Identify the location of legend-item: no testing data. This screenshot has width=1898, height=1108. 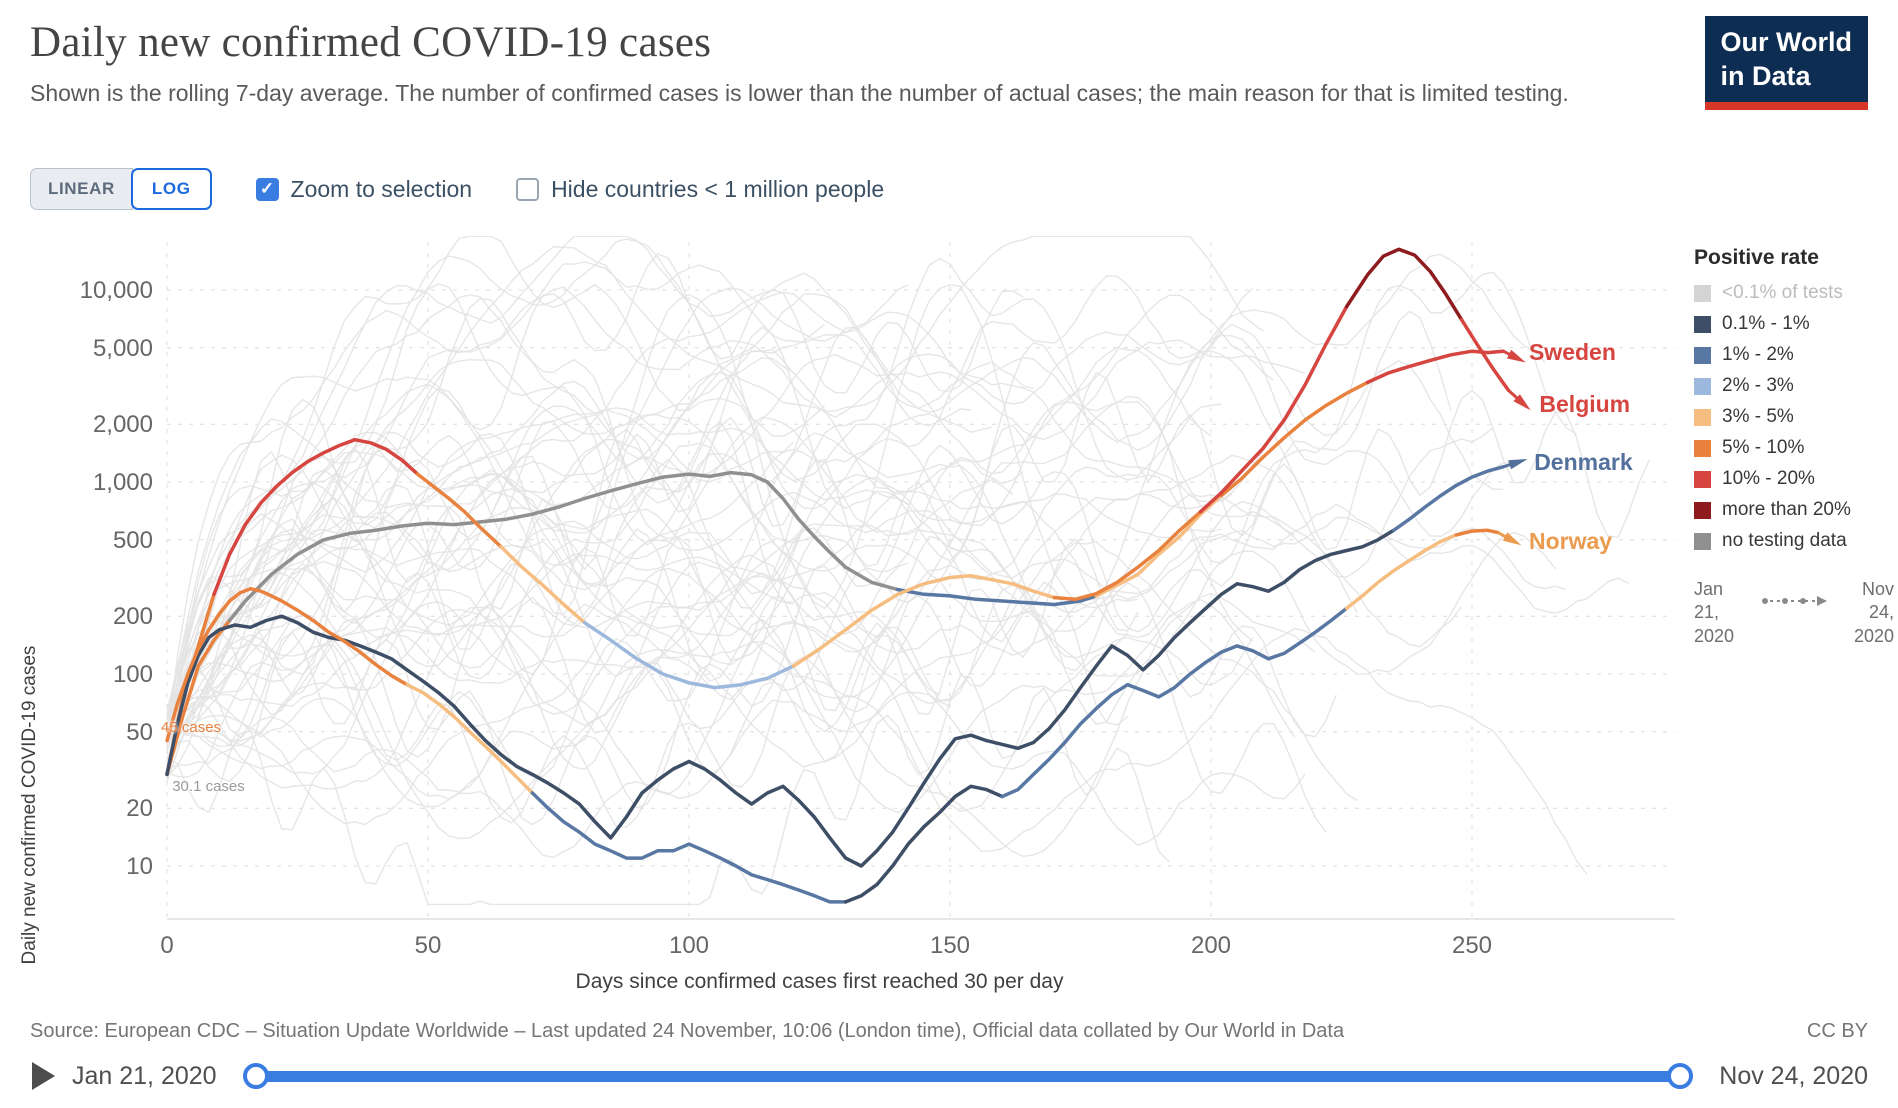
(1794, 541).